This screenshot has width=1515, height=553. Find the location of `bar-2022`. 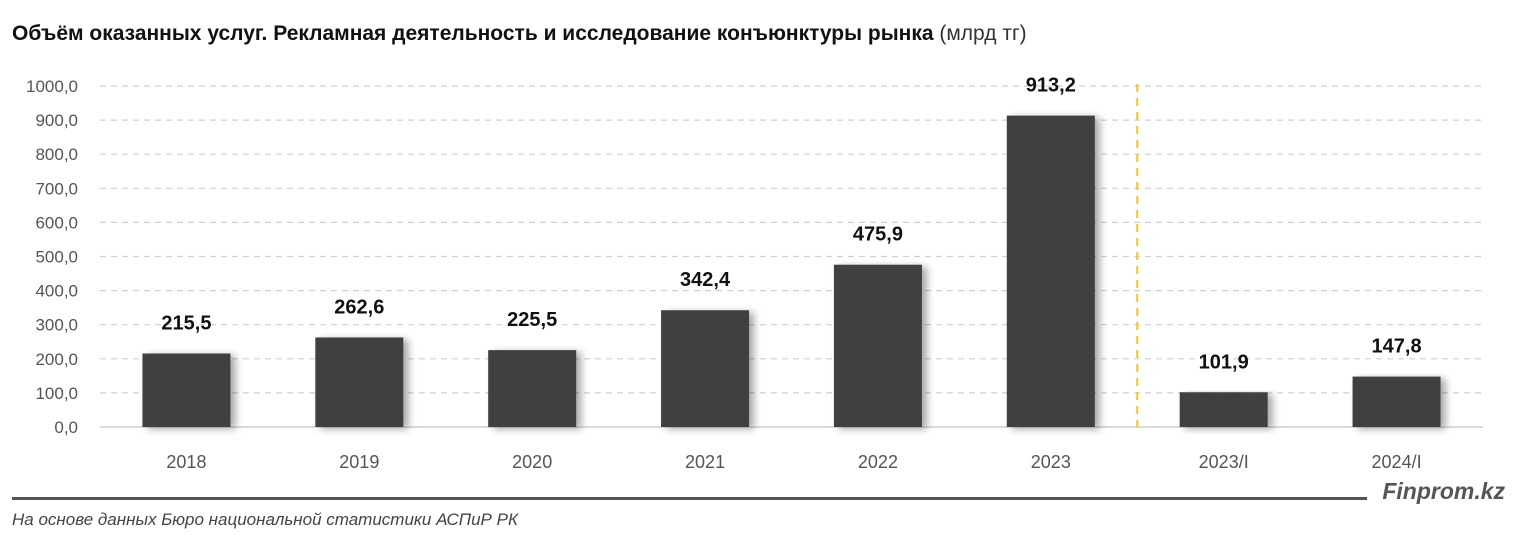

bar-2022 is located at coordinates (877, 345).